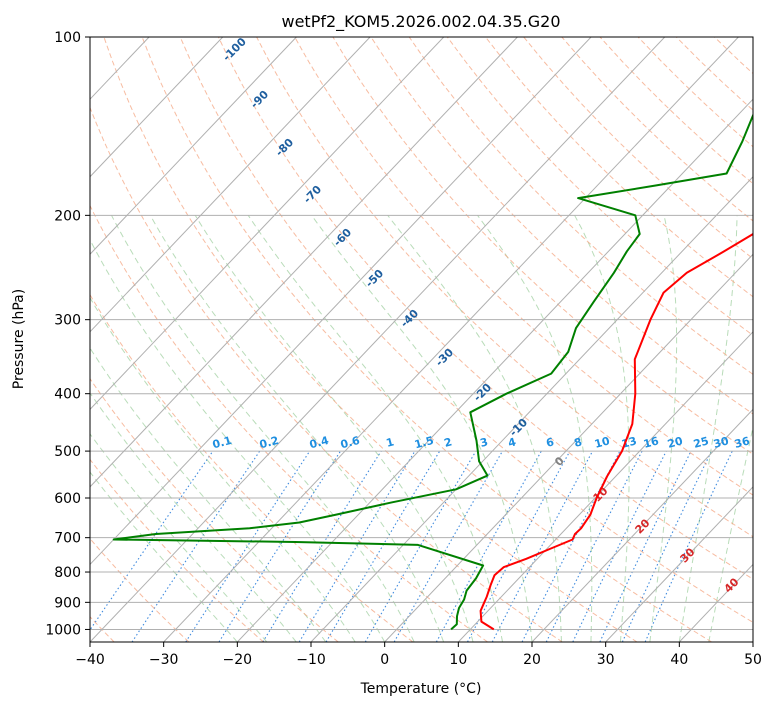 This screenshot has width=775, height=708. What do you see at coordinates (484, 442) in the screenshot?
I see `mixing-ratio-label: 3` at bounding box center [484, 442].